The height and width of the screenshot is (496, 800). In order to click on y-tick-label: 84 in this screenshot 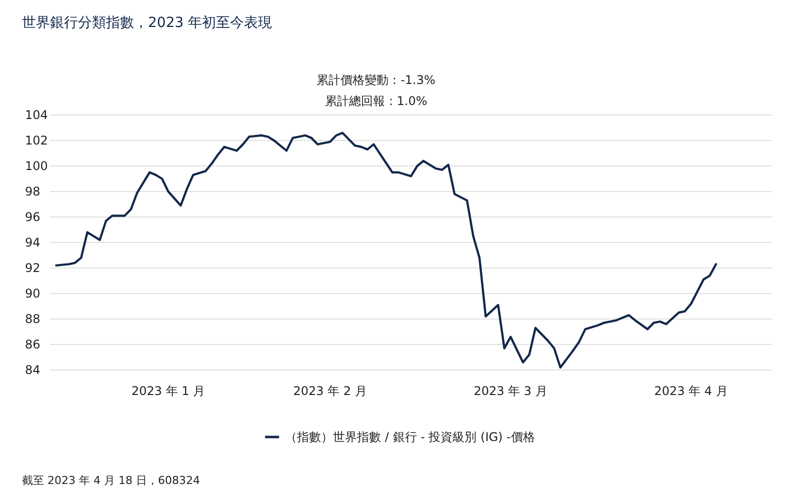, I will do `click(32, 370)`.